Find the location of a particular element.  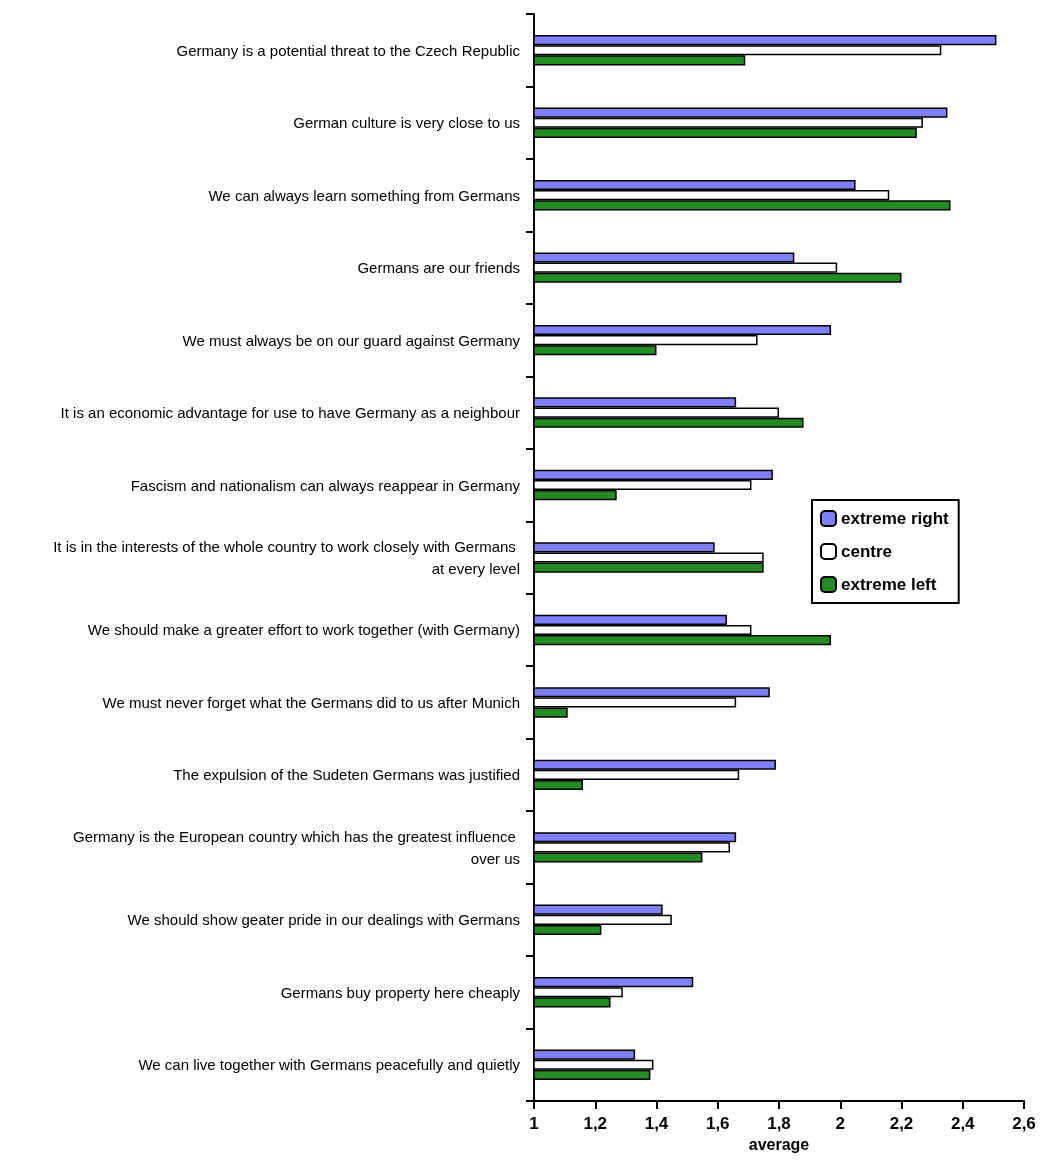

x-tick-label: 1 is located at coordinates (534, 1123).